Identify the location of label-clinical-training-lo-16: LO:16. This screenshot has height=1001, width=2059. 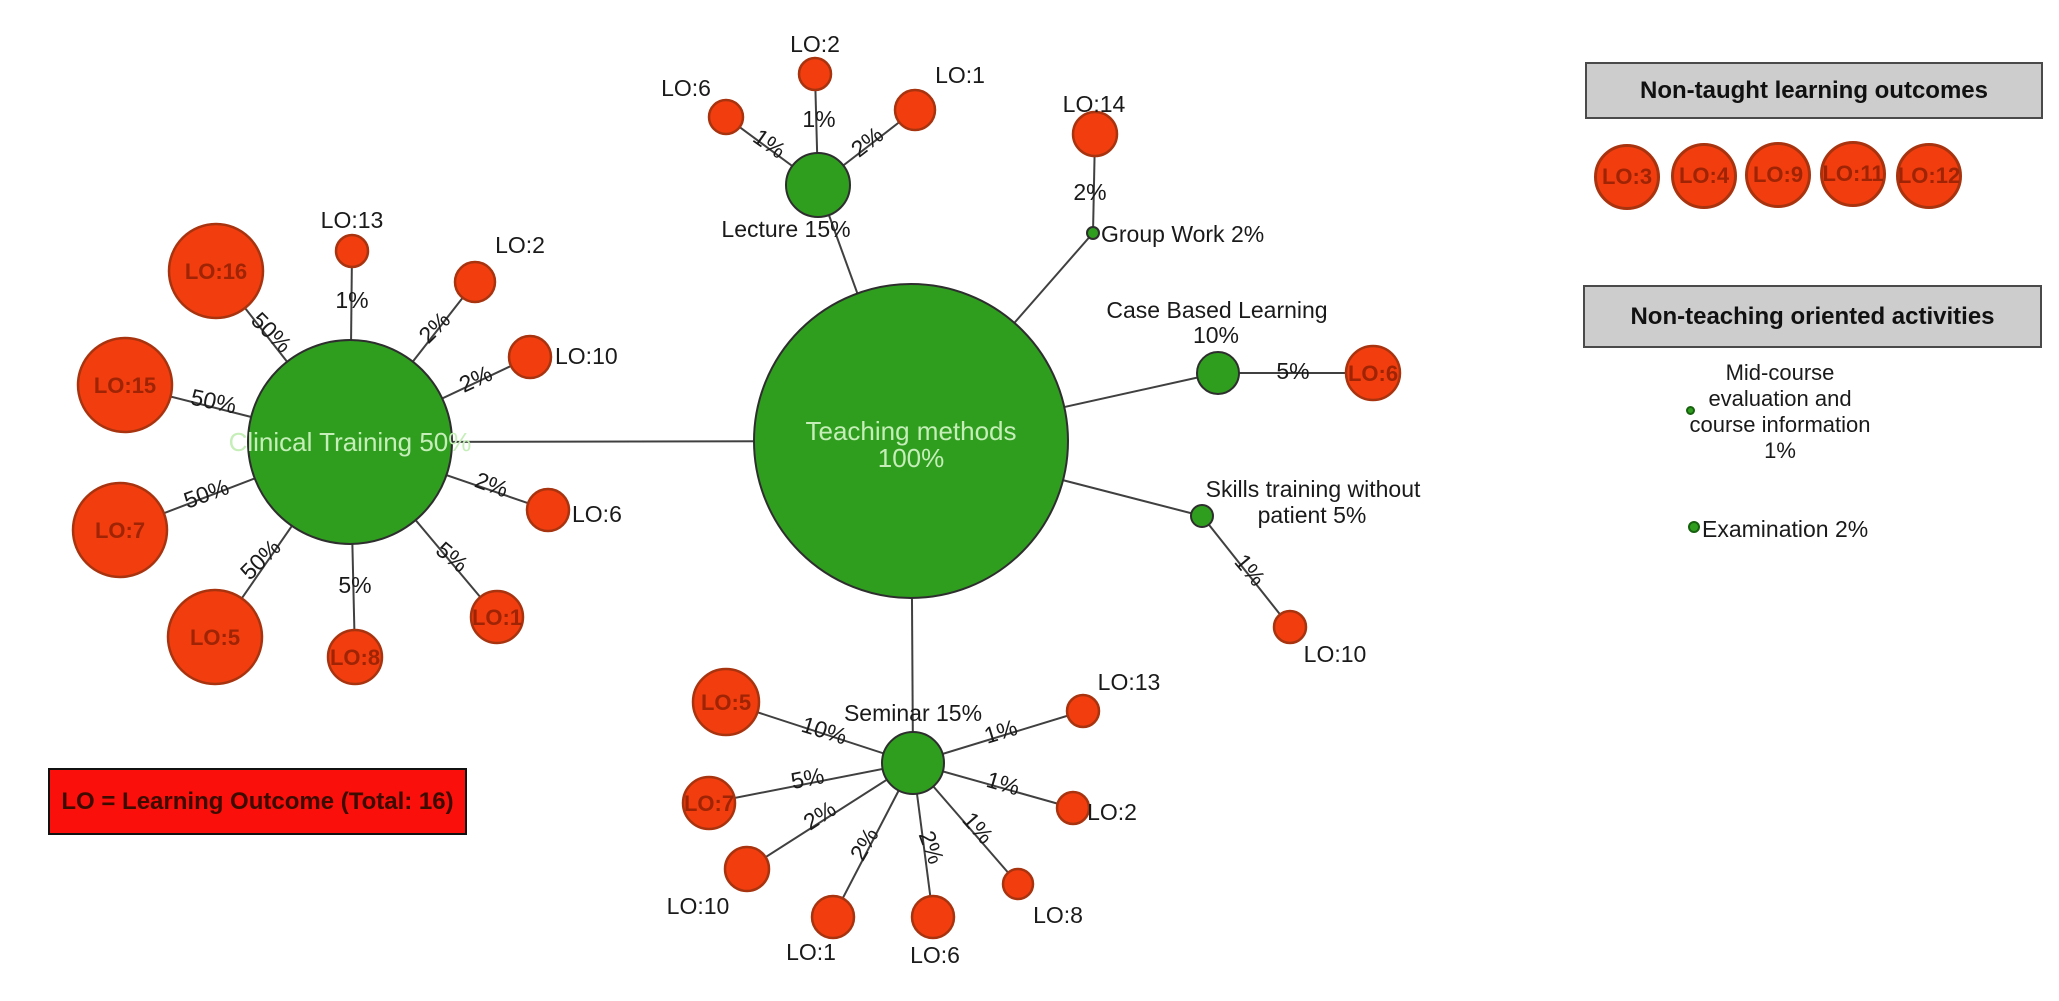
(216, 271).